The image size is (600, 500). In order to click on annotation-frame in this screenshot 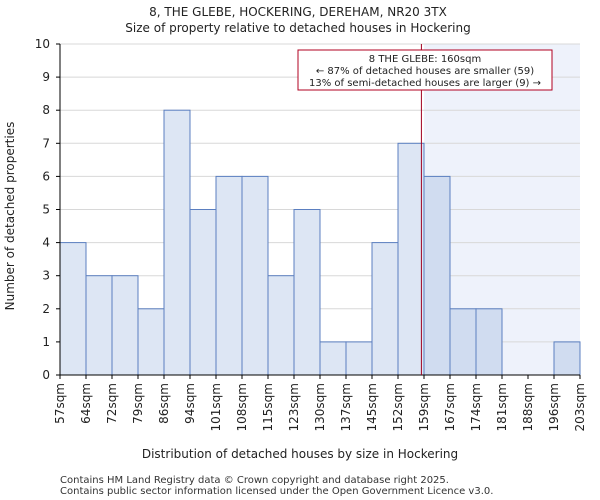, I will do `click(425, 70)`.